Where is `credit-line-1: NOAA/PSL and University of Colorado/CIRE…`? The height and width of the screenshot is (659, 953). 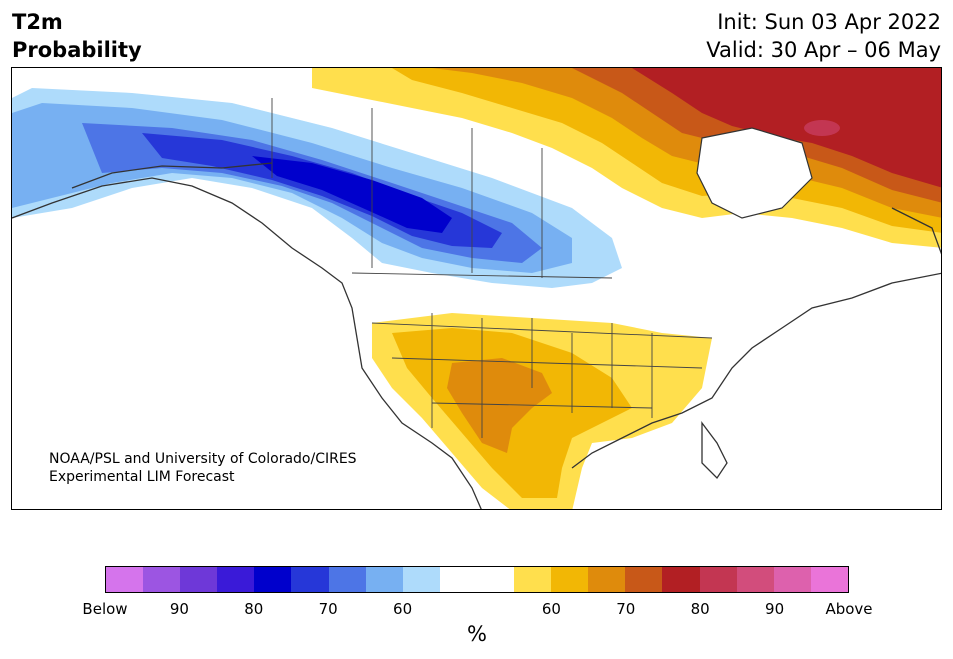 credit-line-1: NOAA/PSL and University of Colorado/CIRE… is located at coordinates (203, 459).